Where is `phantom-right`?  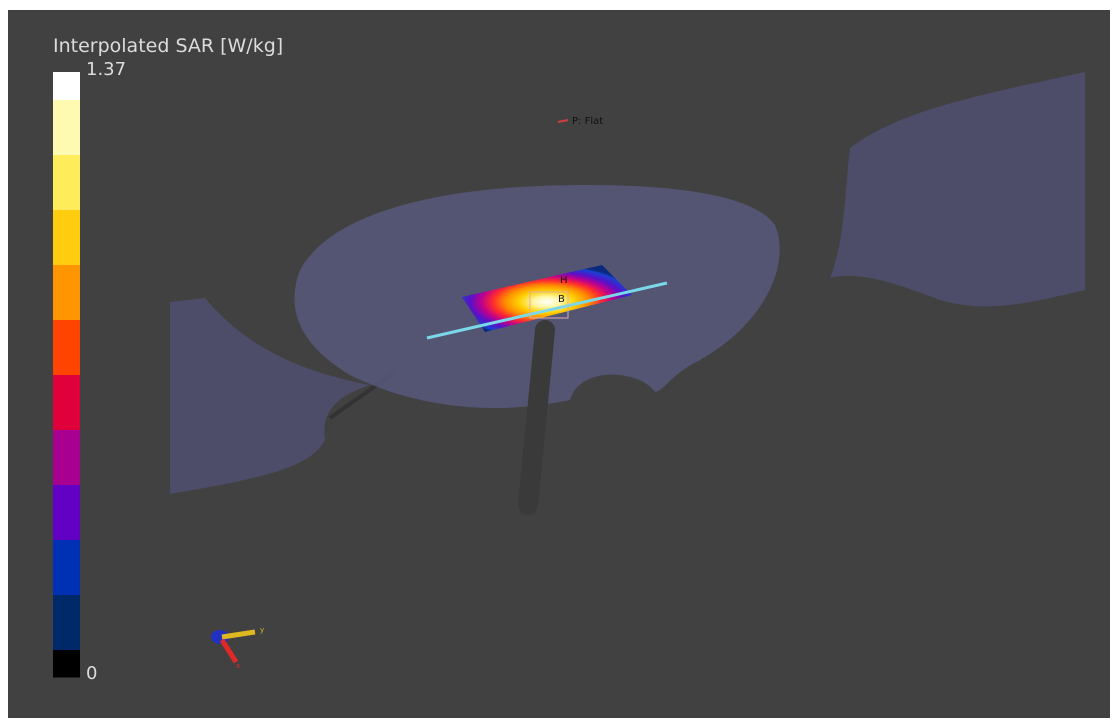
phantom-right is located at coordinates (957, 189).